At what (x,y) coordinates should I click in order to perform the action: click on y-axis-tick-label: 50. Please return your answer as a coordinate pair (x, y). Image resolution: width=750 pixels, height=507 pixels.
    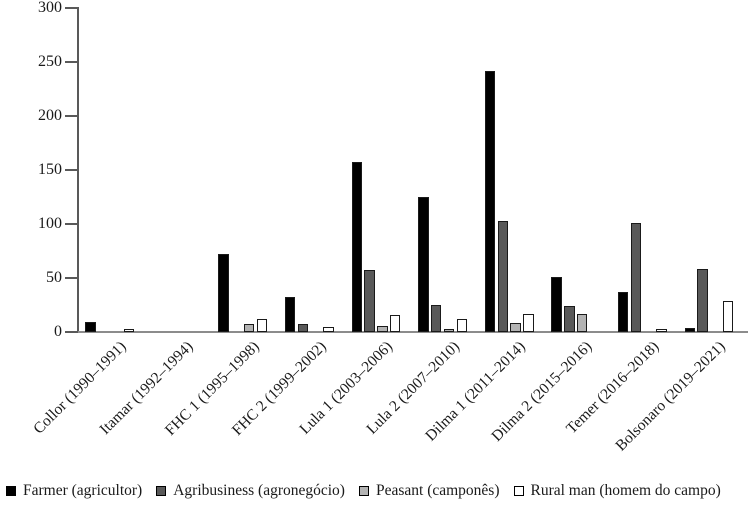
    Looking at the image, I should click on (54, 277).